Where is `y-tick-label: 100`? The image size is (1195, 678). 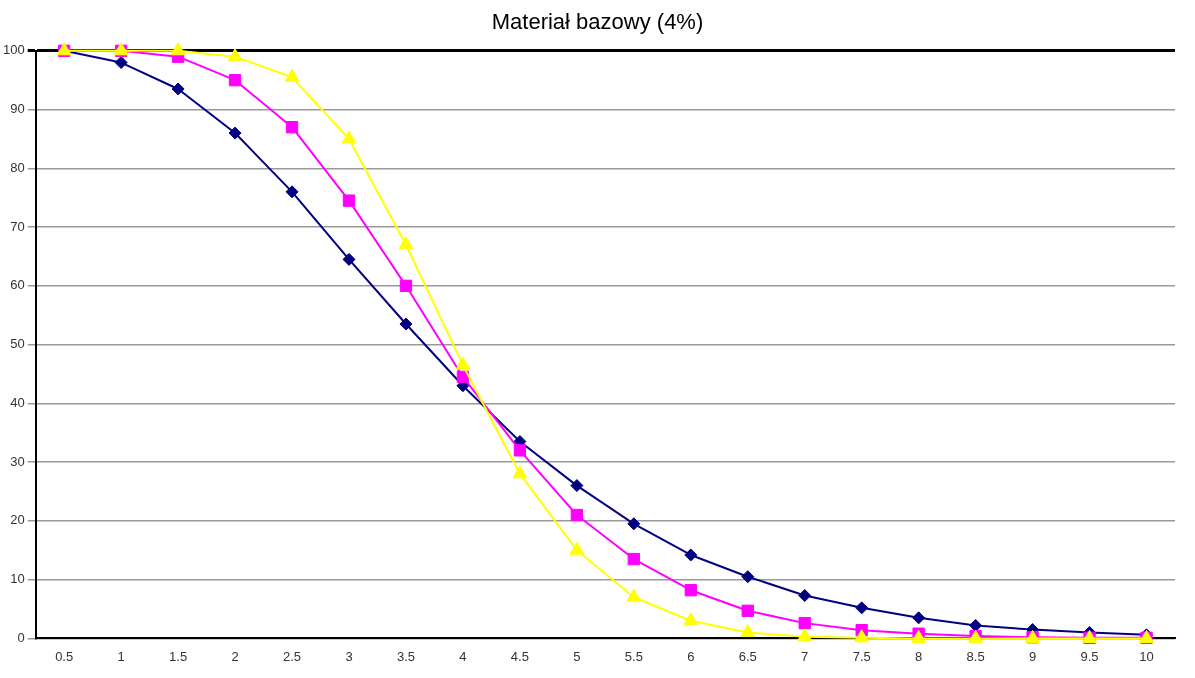 y-tick-label: 100 is located at coordinates (13, 50).